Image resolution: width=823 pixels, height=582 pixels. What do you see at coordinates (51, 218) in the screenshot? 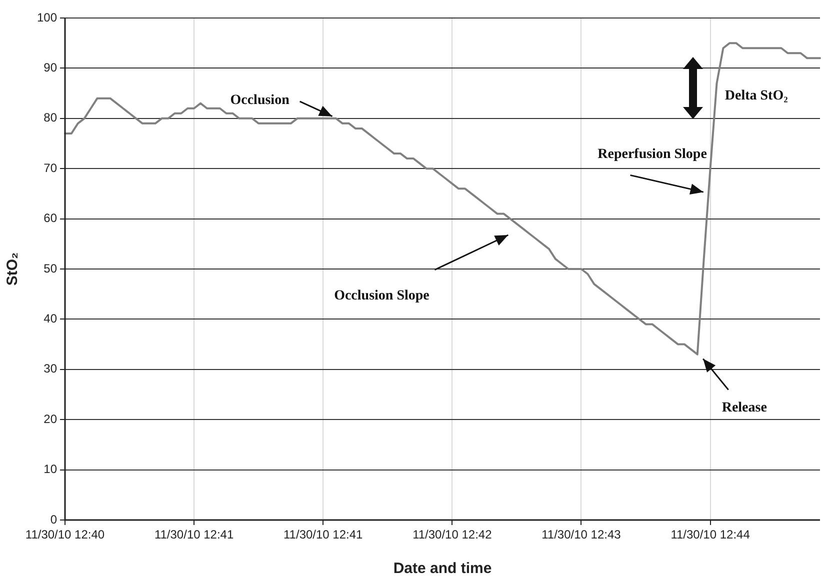
I see `y-tick-label: 60` at bounding box center [51, 218].